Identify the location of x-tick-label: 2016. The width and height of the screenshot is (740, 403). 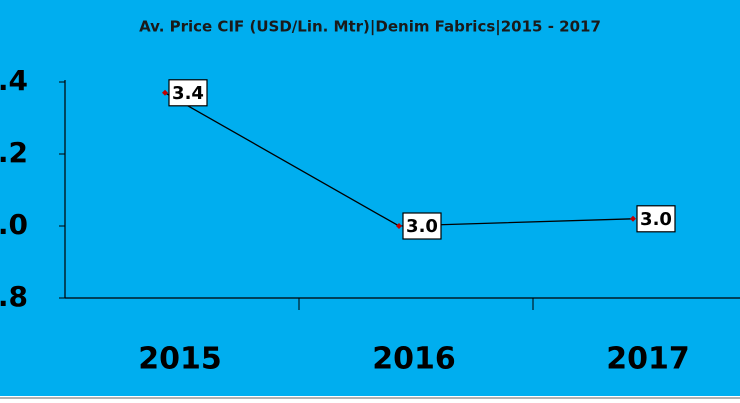
(414, 359).